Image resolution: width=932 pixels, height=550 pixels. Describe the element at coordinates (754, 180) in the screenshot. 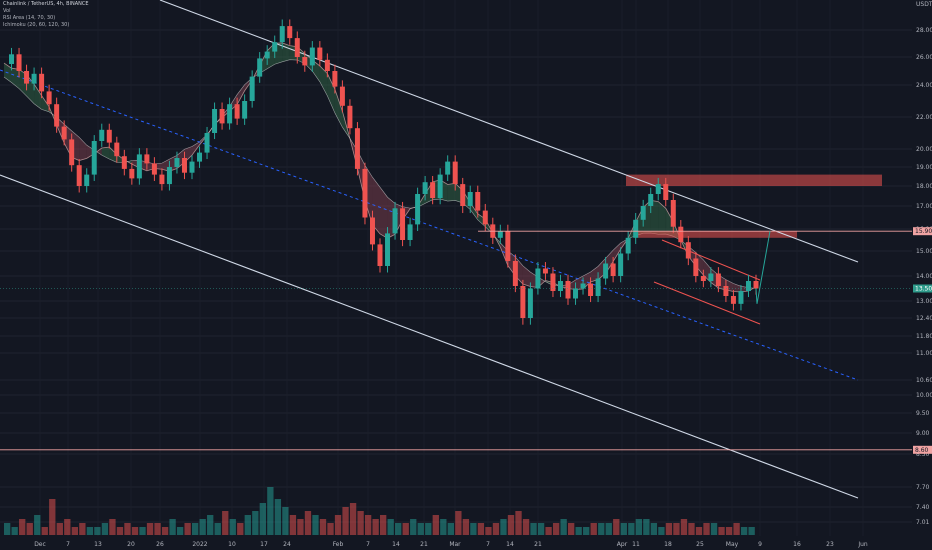

I see `resistance-zone` at that location.